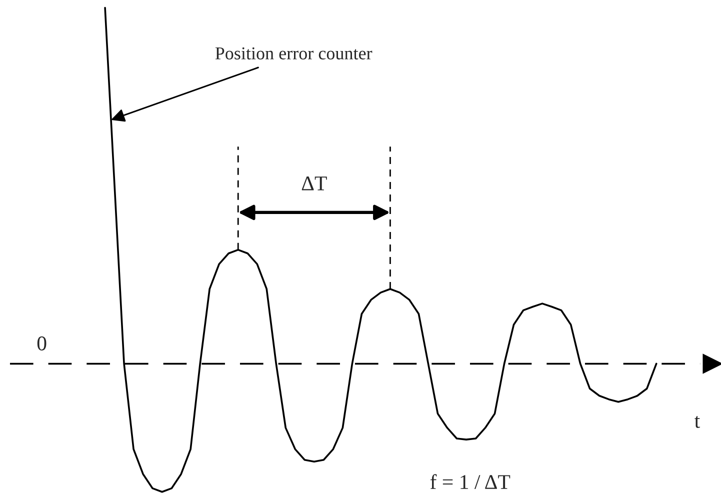 The height and width of the screenshot is (504, 721). Describe the element at coordinates (314, 183) in the screenshot. I see `annotation: ΔT` at that location.